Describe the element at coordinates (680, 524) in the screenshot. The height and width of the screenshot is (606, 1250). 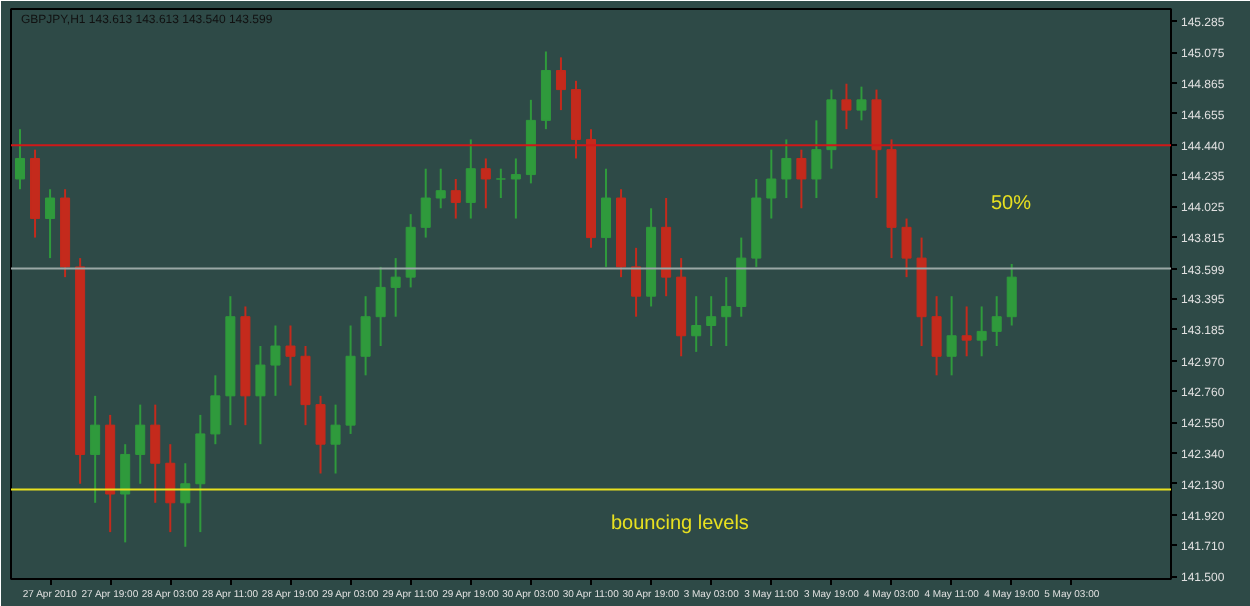
I see `annotation: bouncing levels` at that location.